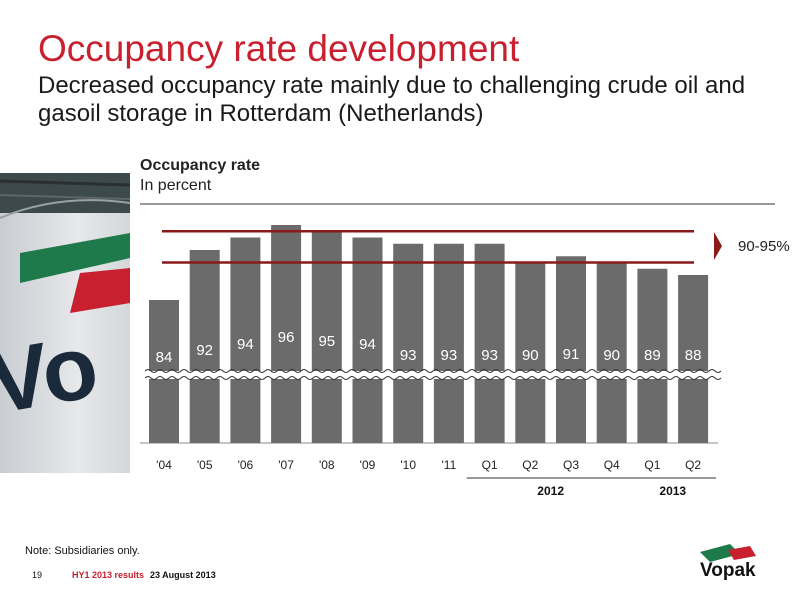 Image resolution: width=800 pixels, height=600 pixels. I want to click on data-label: 92, so click(204, 350).